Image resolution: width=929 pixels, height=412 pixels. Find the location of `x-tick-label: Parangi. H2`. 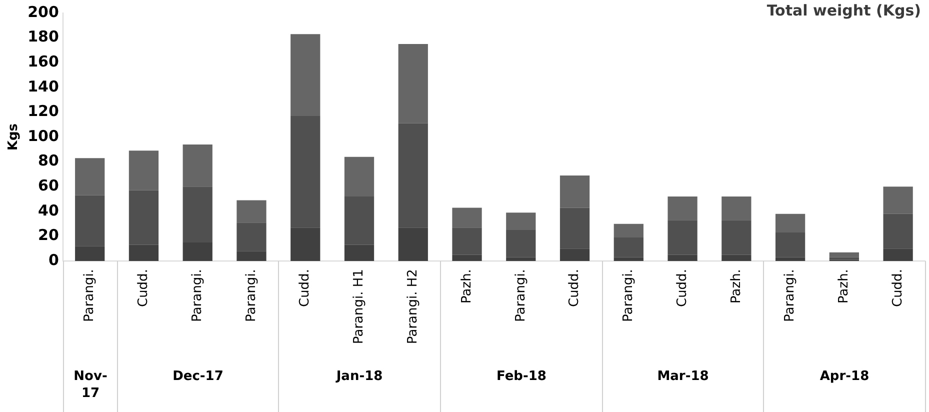

x-tick-label: Parangi. H2 is located at coordinates (413, 306).